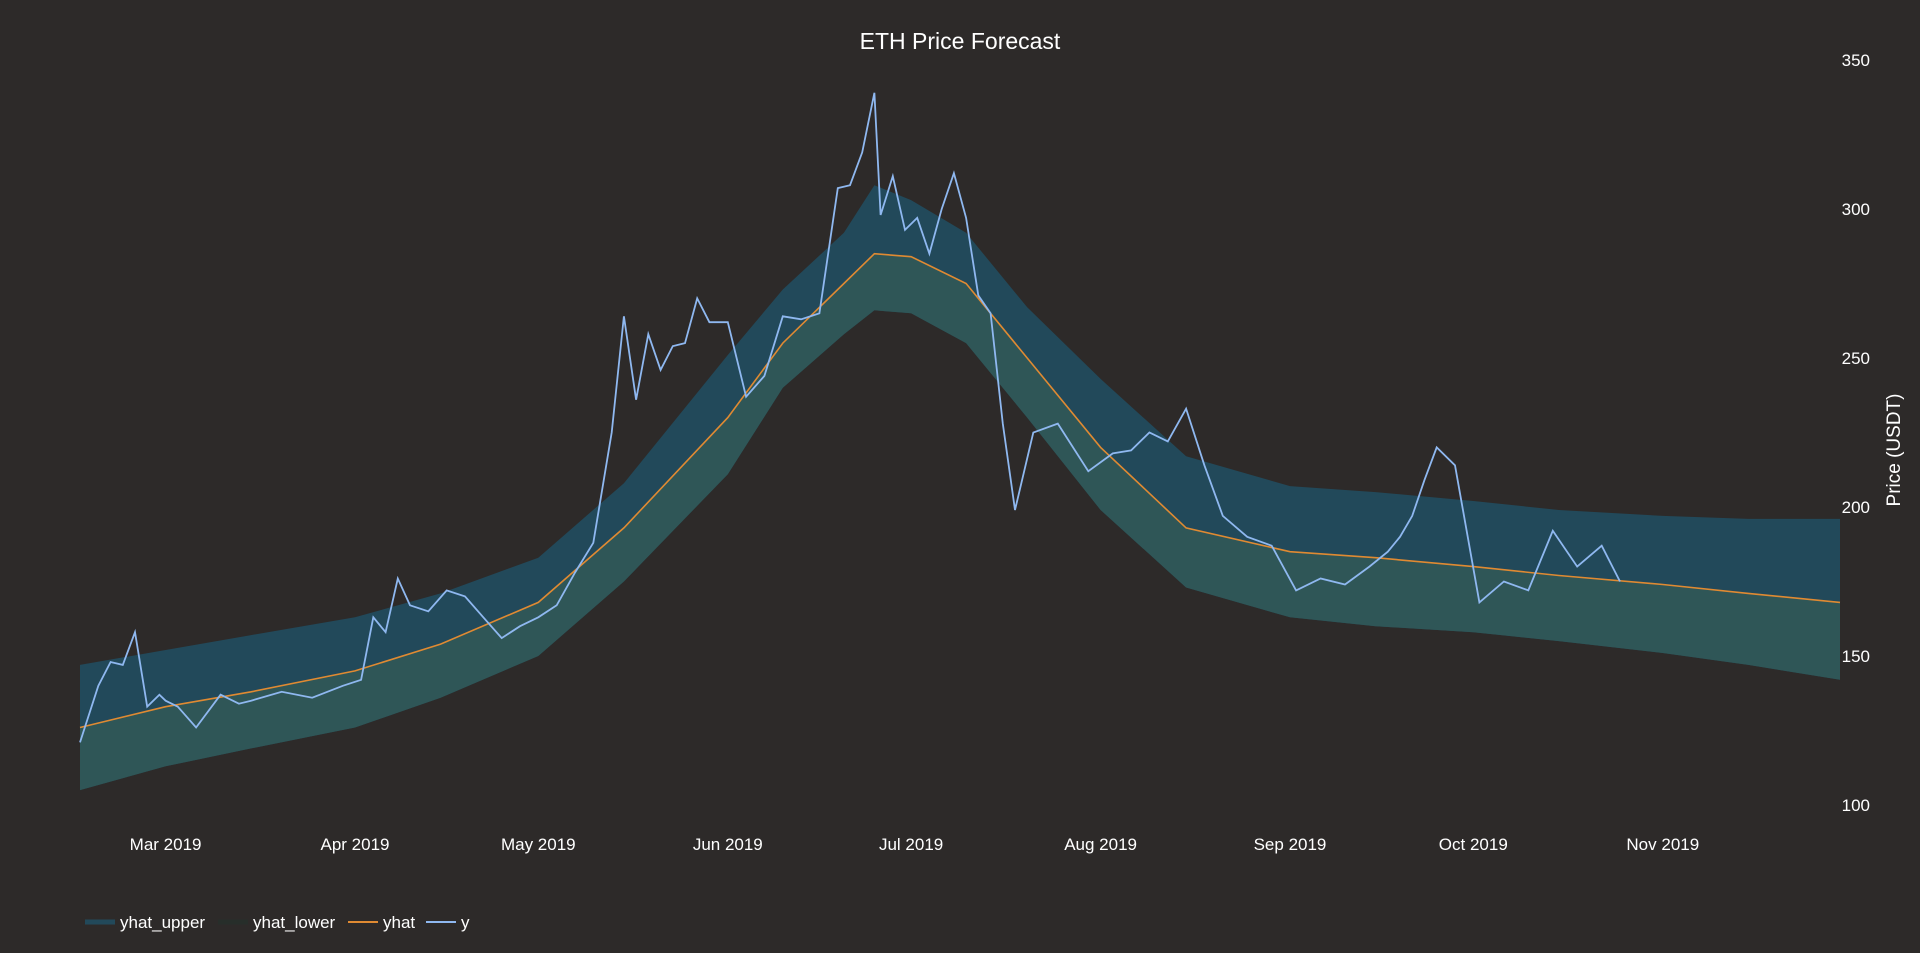 Image resolution: width=1920 pixels, height=953 pixels. Describe the element at coordinates (960, 41) in the screenshot. I see `chart-title: ETH Price Forecast` at that location.